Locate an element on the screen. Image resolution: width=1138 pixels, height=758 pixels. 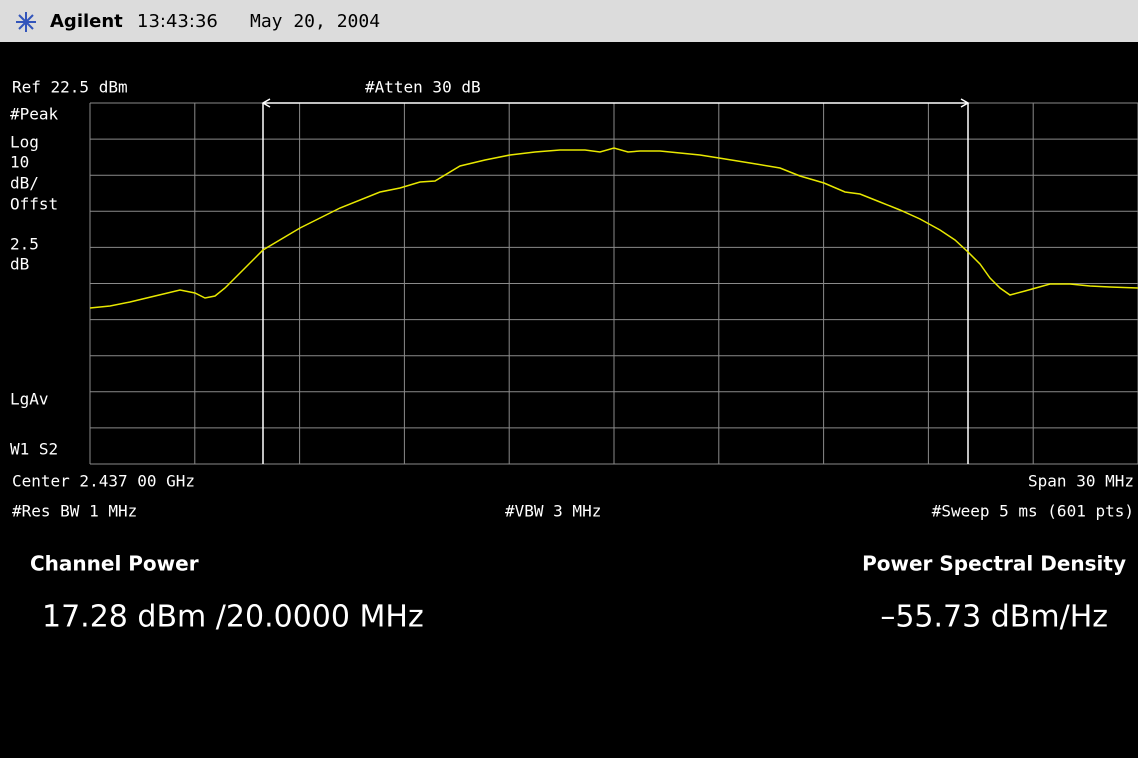
left-label: 10 is located at coordinates (19, 162).